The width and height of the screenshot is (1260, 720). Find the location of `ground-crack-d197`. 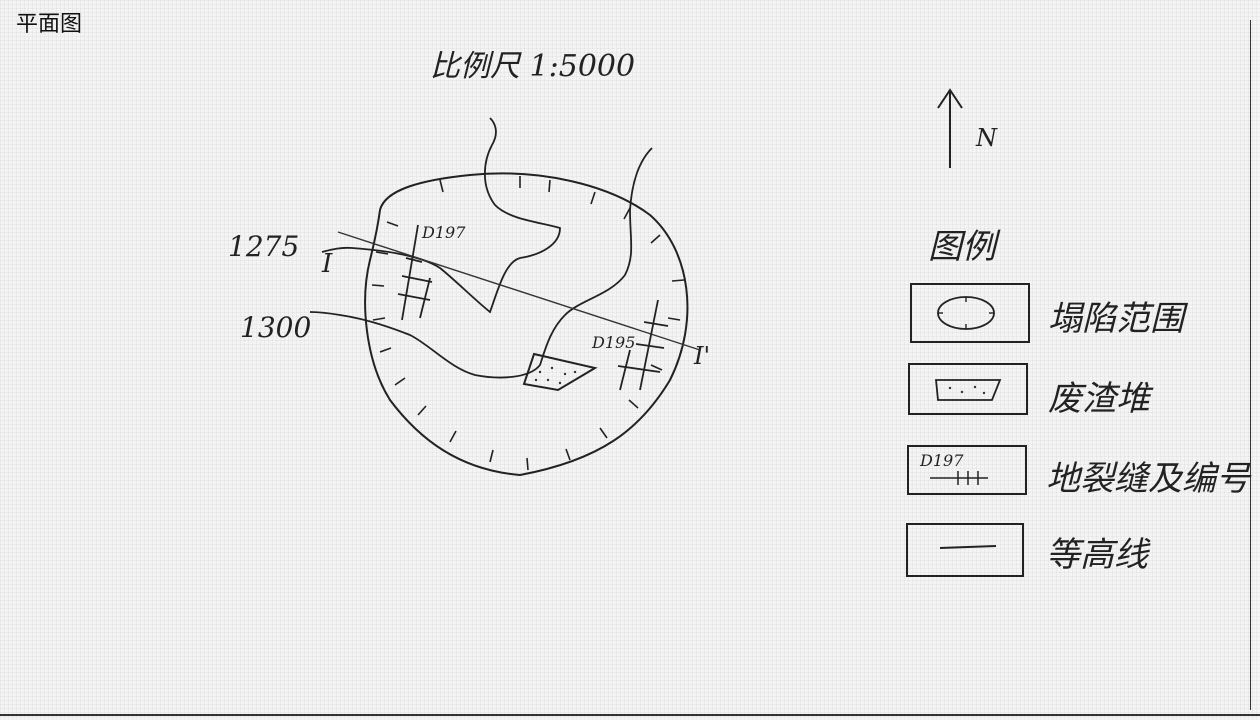

ground-crack-d197 is located at coordinates (415, 272).